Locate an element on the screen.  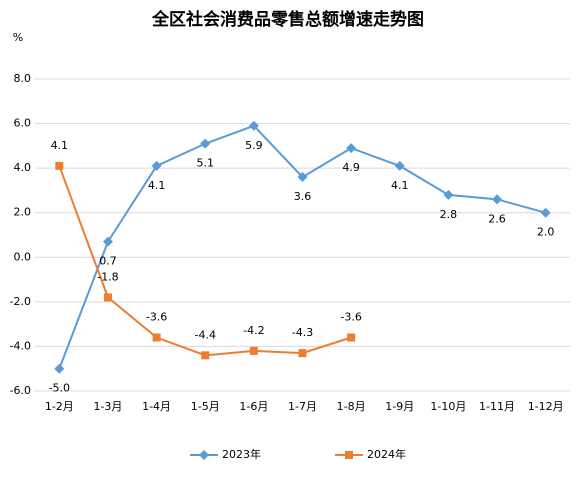
data-label: 2.8 is located at coordinates (449, 214).